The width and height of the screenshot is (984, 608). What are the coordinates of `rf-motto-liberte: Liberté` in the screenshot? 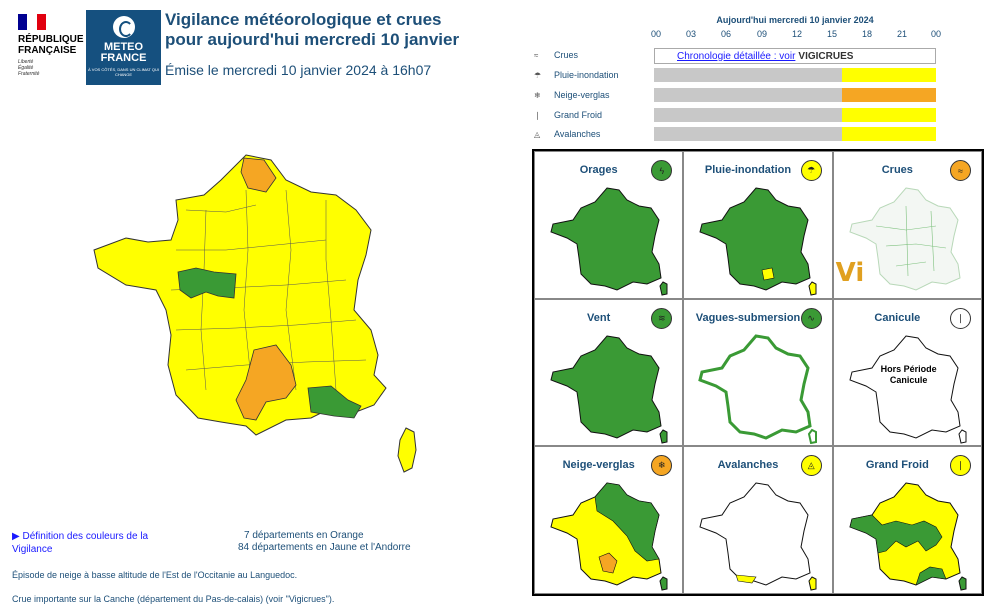 It's located at (26, 62).